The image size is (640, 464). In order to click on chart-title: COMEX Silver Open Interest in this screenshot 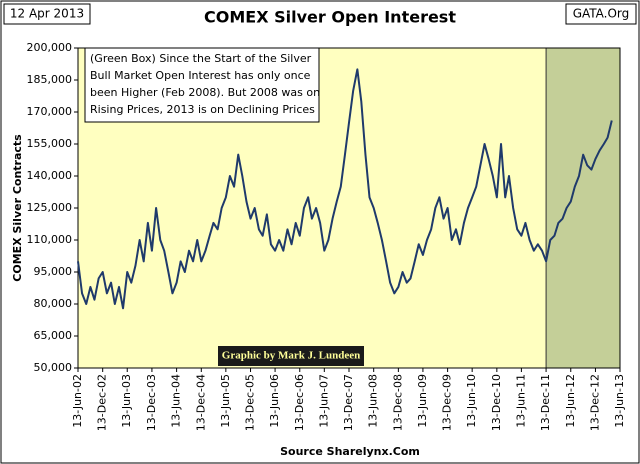, I will do `click(330, 17)`.